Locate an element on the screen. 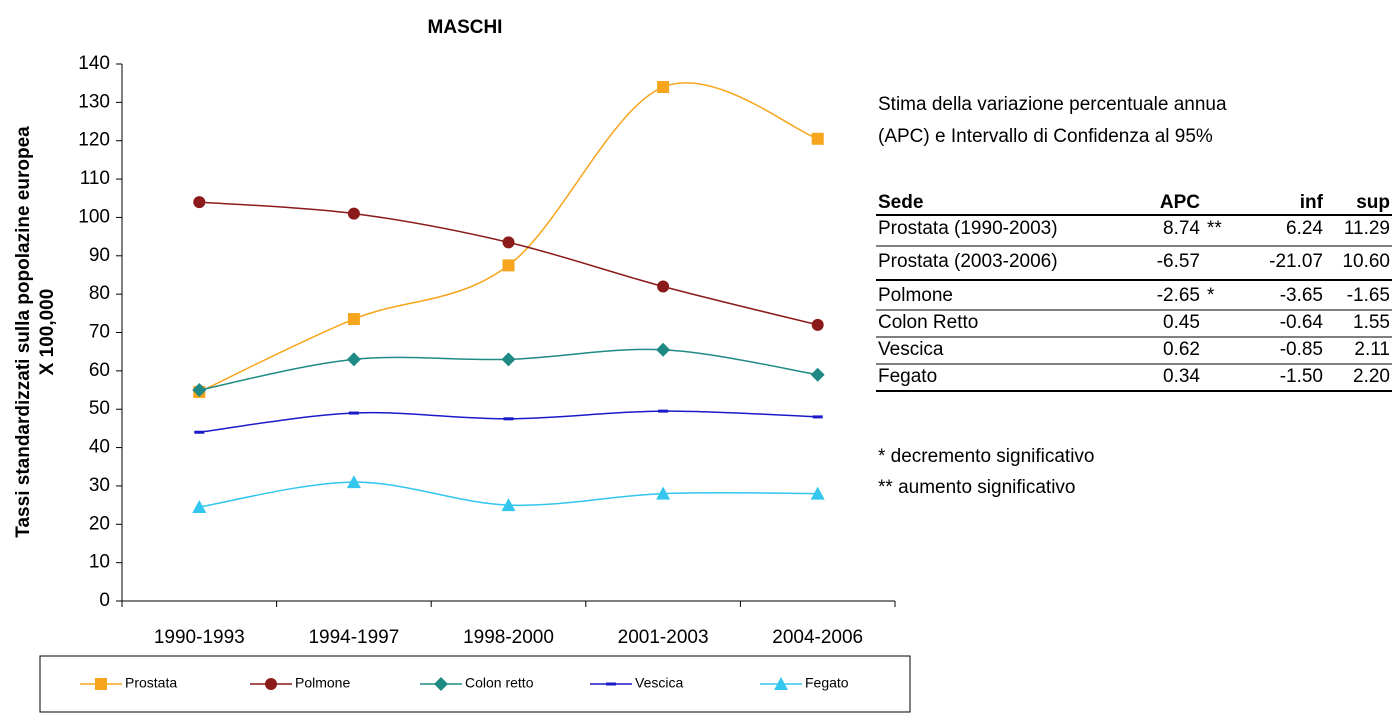  table-cell: -1.65 is located at coordinates (1368, 295).